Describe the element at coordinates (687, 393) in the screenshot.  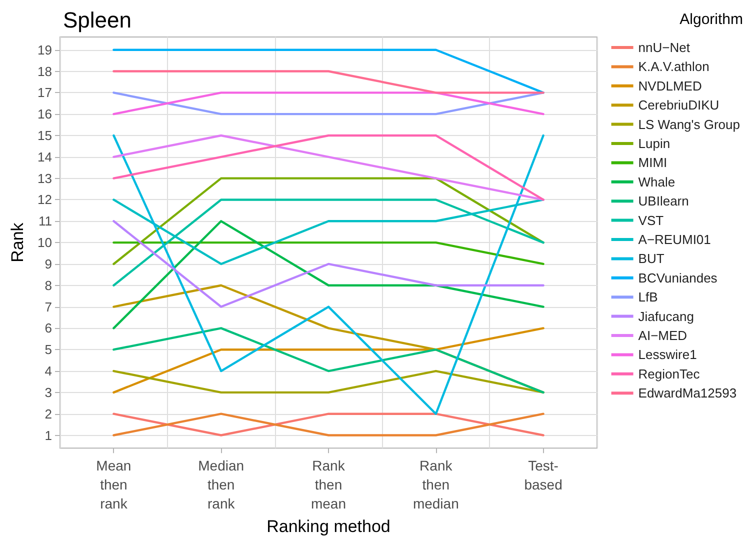
I see `legend-label: EdwardMa12593` at that location.